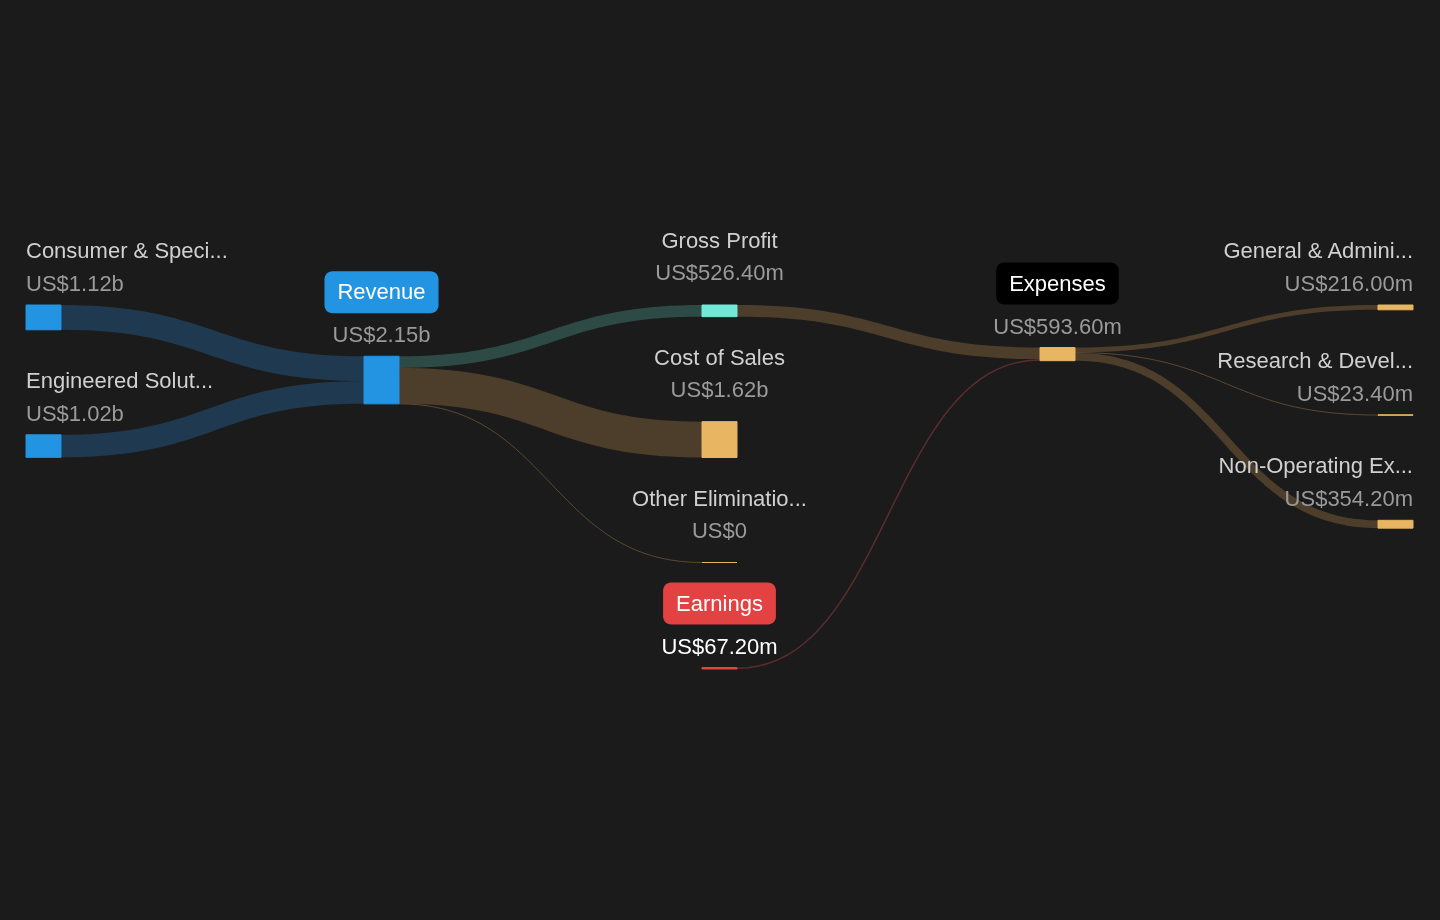  What do you see at coordinates (719, 240) in the screenshot?
I see `category-label: Gross Profit` at bounding box center [719, 240].